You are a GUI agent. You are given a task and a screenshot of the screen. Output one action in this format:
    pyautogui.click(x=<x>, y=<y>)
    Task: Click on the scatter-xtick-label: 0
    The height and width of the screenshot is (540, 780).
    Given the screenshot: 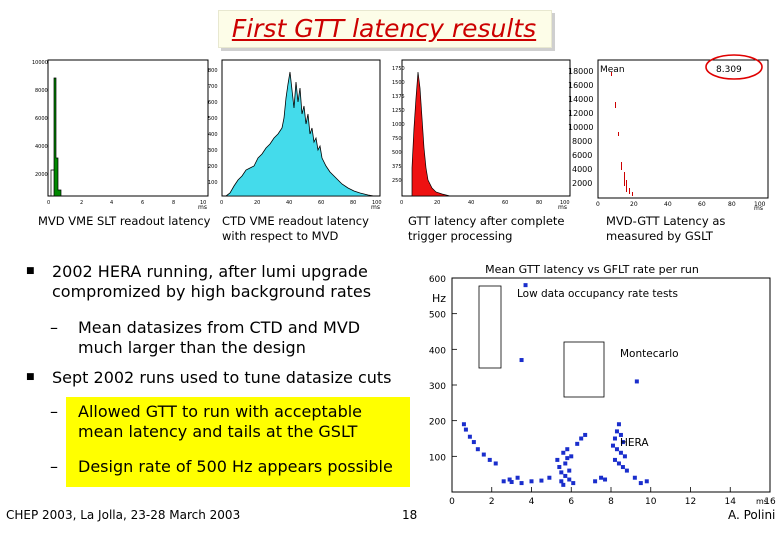 What is the action you would take?
    pyautogui.click(x=452, y=502)
    